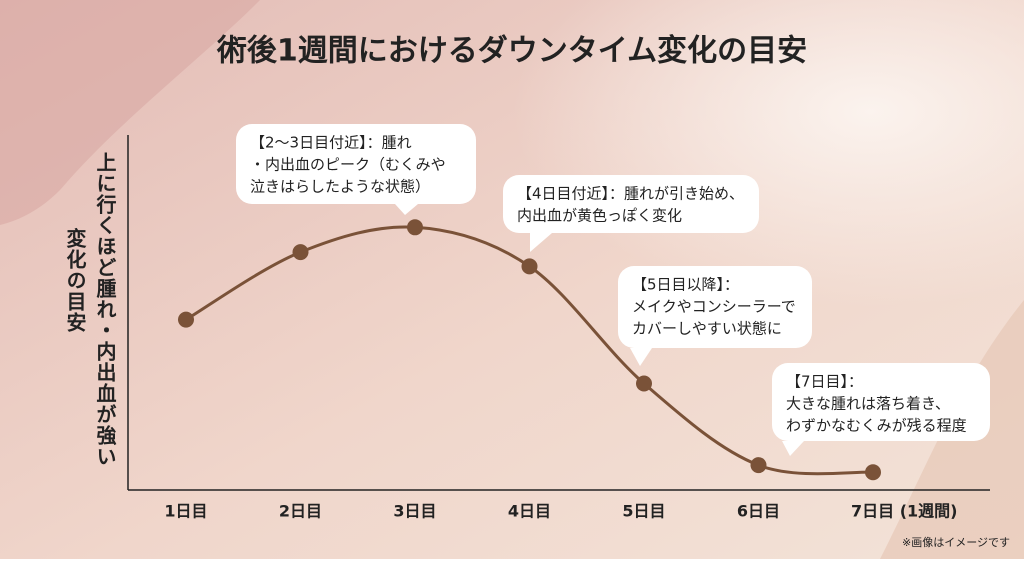  What do you see at coordinates (529, 511) in the screenshot?
I see `x-tick-label: 4日目` at bounding box center [529, 511].